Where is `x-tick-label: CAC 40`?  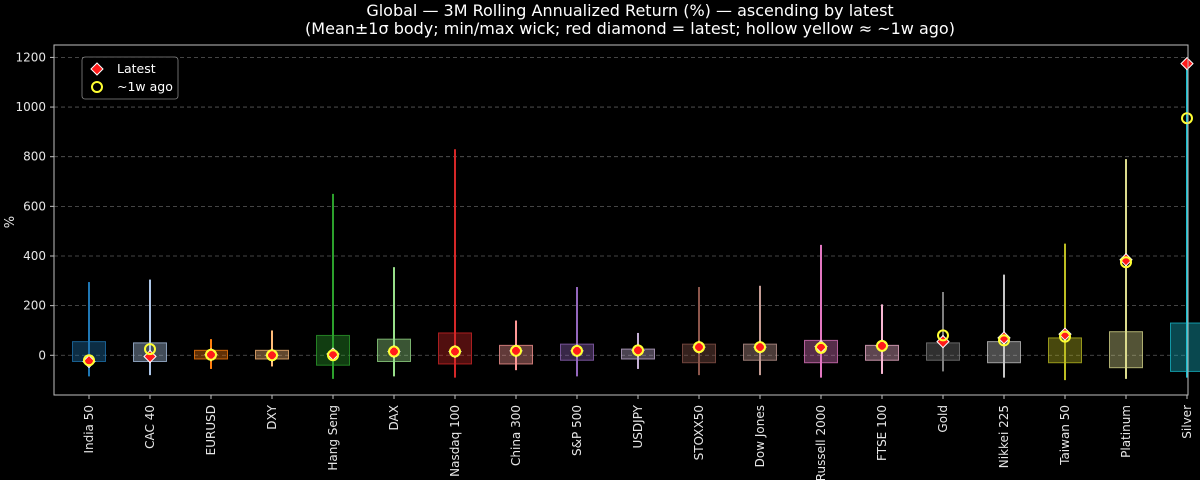
x-tick-label: CAC 40 is located at coordinates (150, 427).